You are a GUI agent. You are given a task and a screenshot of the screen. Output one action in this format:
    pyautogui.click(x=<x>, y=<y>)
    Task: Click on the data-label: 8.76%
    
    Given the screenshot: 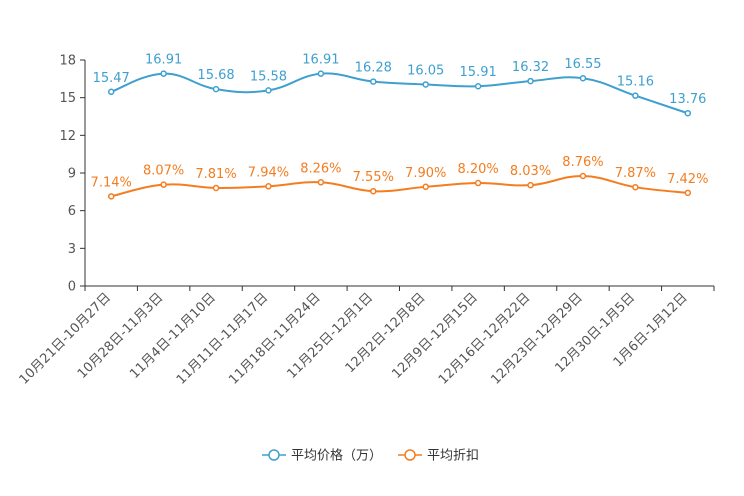 What is the action you would take?
    pyautogui.click(x=582, y=162)
    